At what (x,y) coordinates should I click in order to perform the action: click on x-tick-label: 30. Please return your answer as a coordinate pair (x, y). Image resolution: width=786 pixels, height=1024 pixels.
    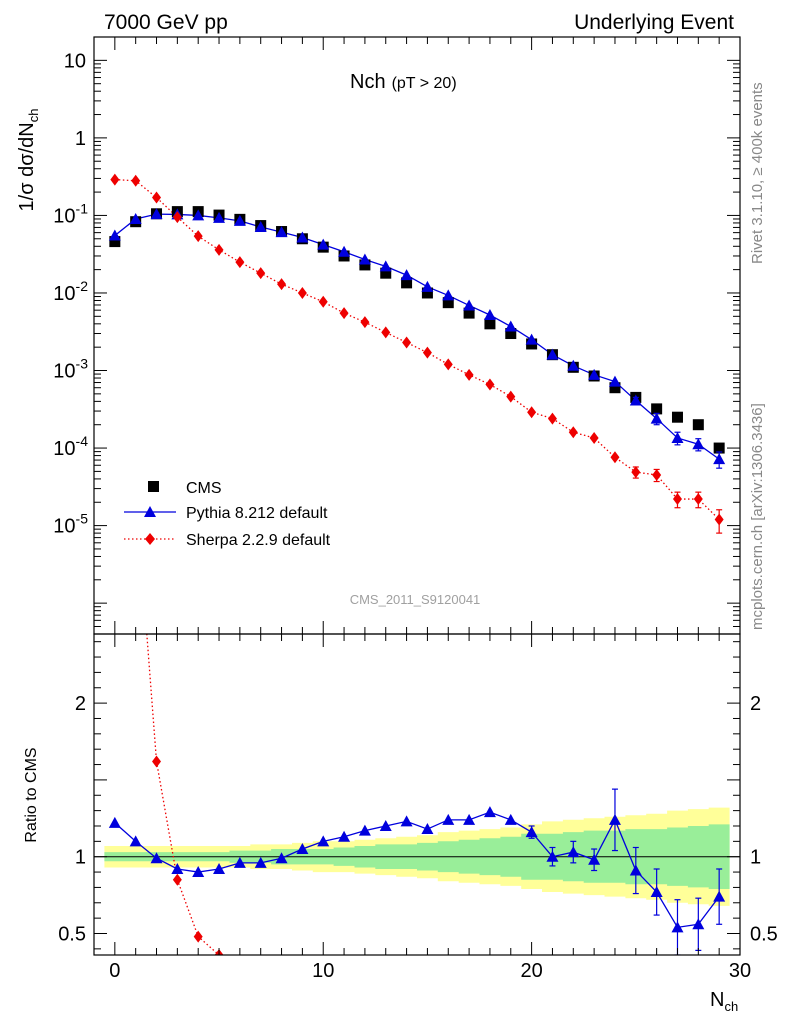
    Looking at the image, I should click on (740, 971).